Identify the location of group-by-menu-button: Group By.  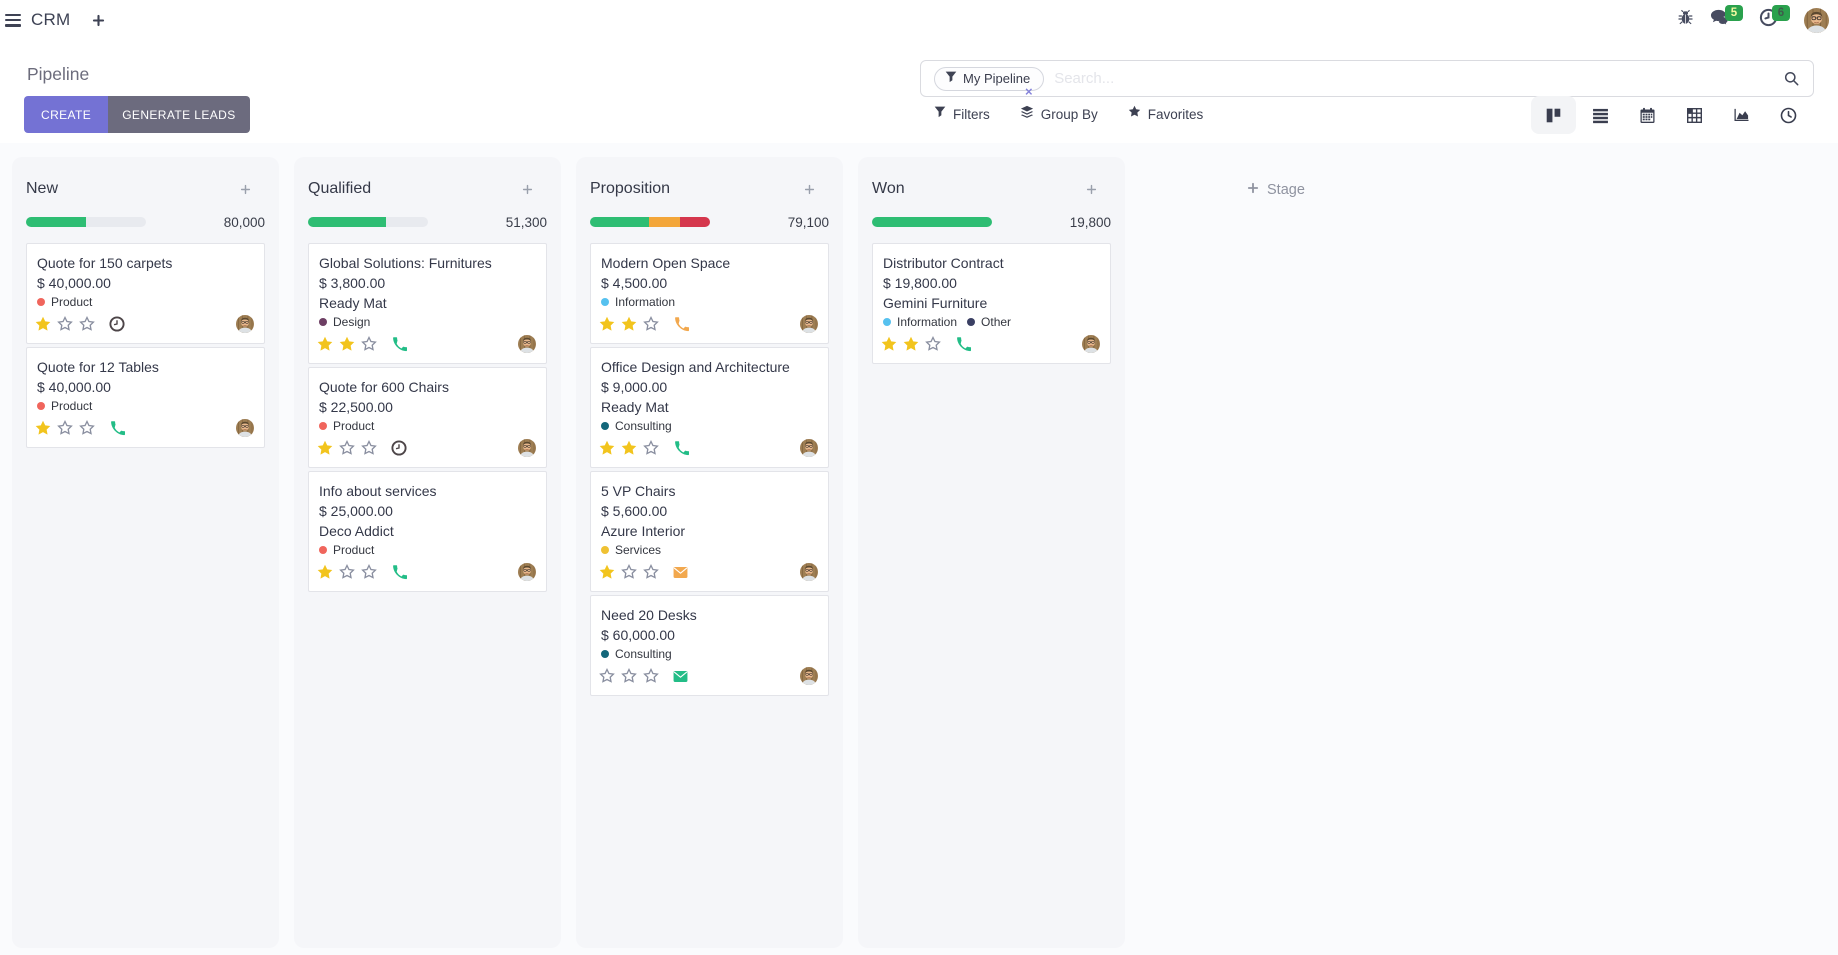
(1059, 114).